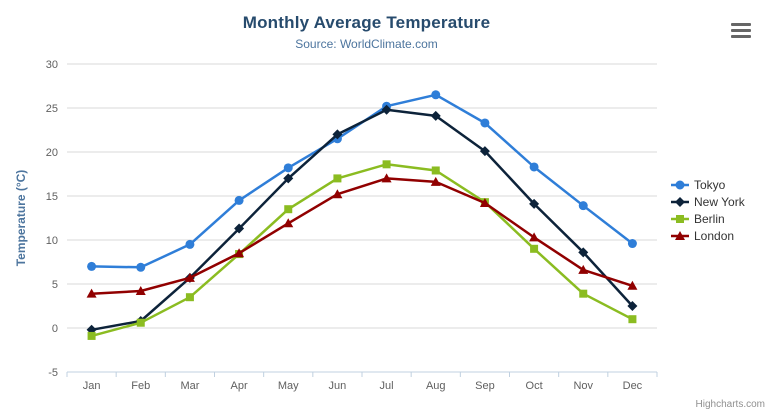 This screenshot has height=416, width=769. I want to click on point-london-jan, so click(91, 293).